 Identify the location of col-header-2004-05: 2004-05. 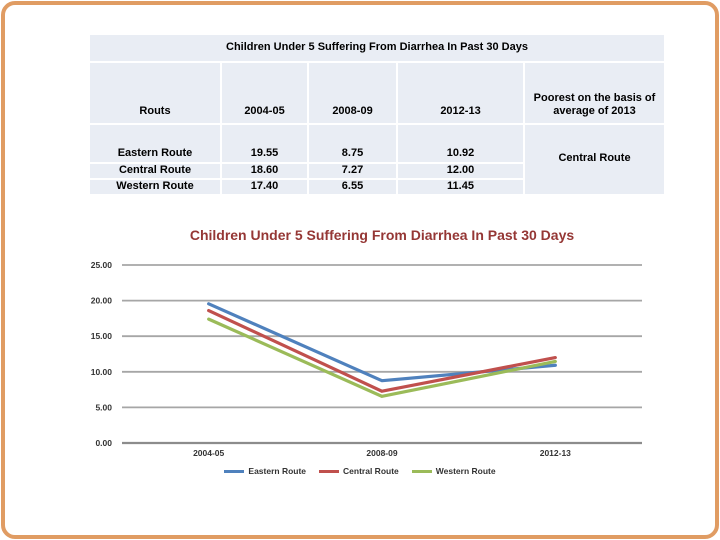
(264, 93).